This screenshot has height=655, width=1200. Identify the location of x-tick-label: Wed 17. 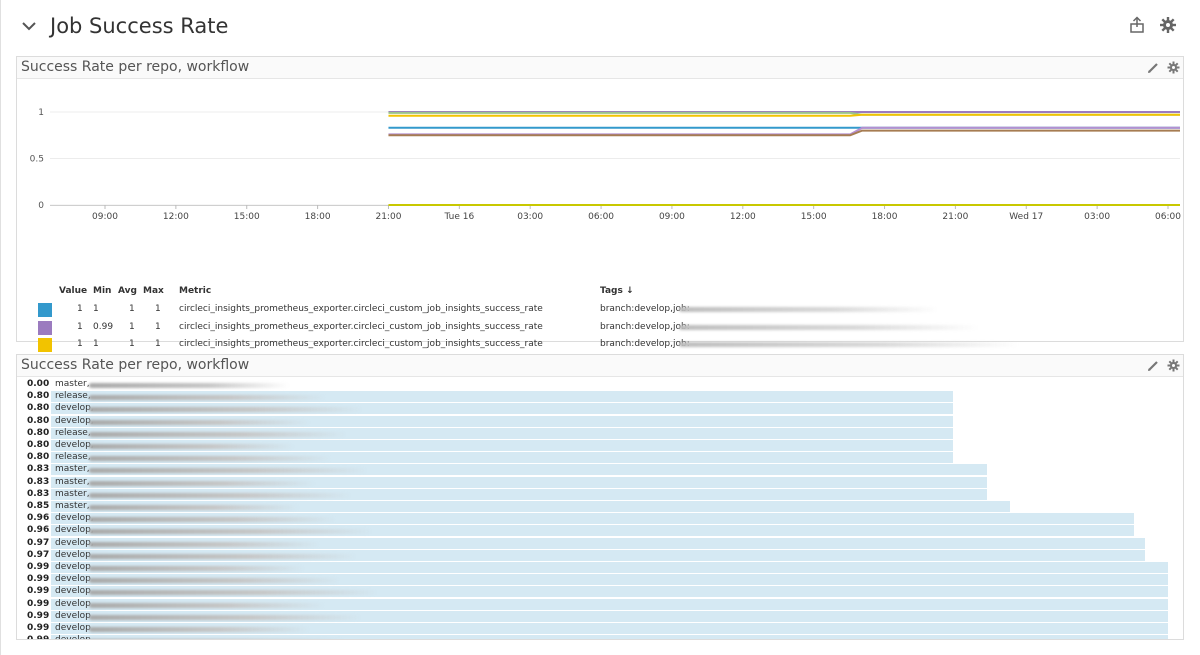
(1026, 215).